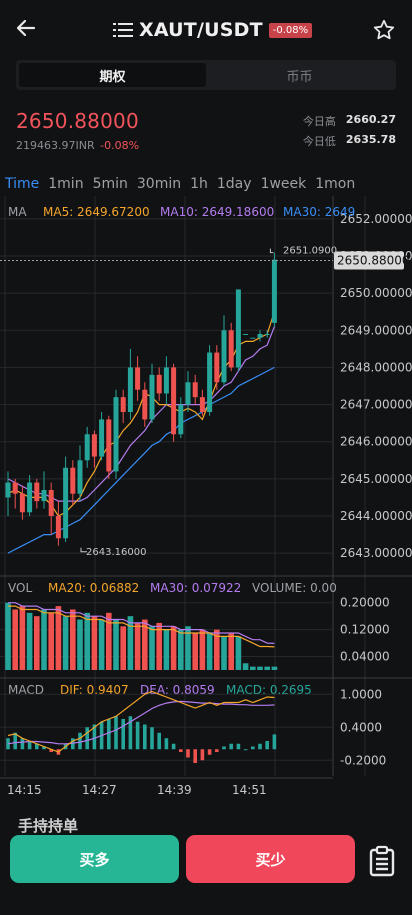 The height and width of the screenshot is (915, 412). Describe the element at coordinates (376, 553) in the screenshot. I see `price-axis-label: 2643.00000` at that location.